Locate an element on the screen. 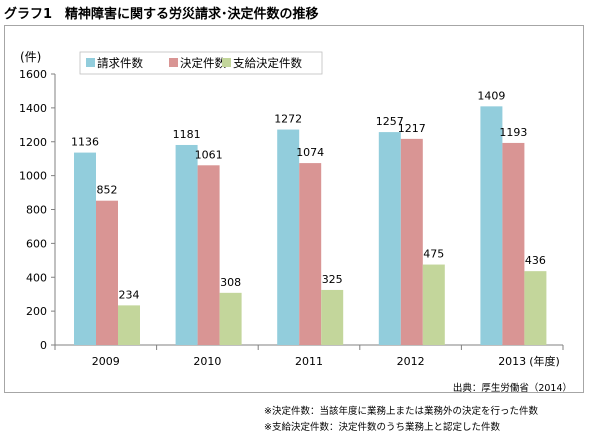 The width and height of the screenshot is (590, 442). y-tick-label: 1600 is located at coordinates (33, 74).